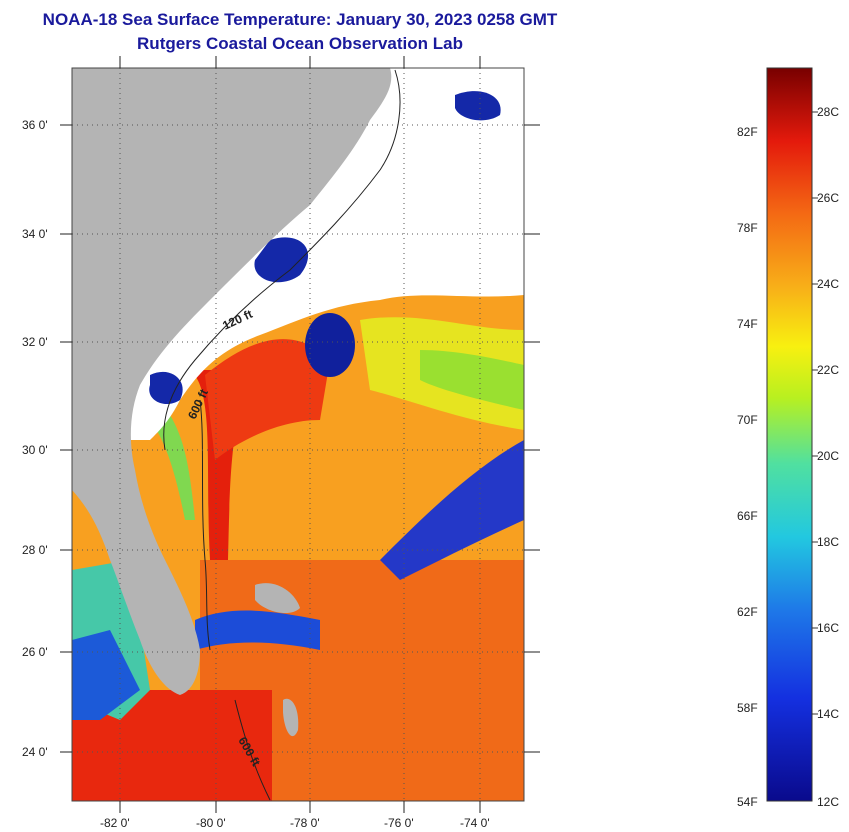 The image size is (849, 832). What do you see at coordinates (747, 802) in the screenshot?
I see `cb-f-54: 54F` at bounding box center [747, 802].